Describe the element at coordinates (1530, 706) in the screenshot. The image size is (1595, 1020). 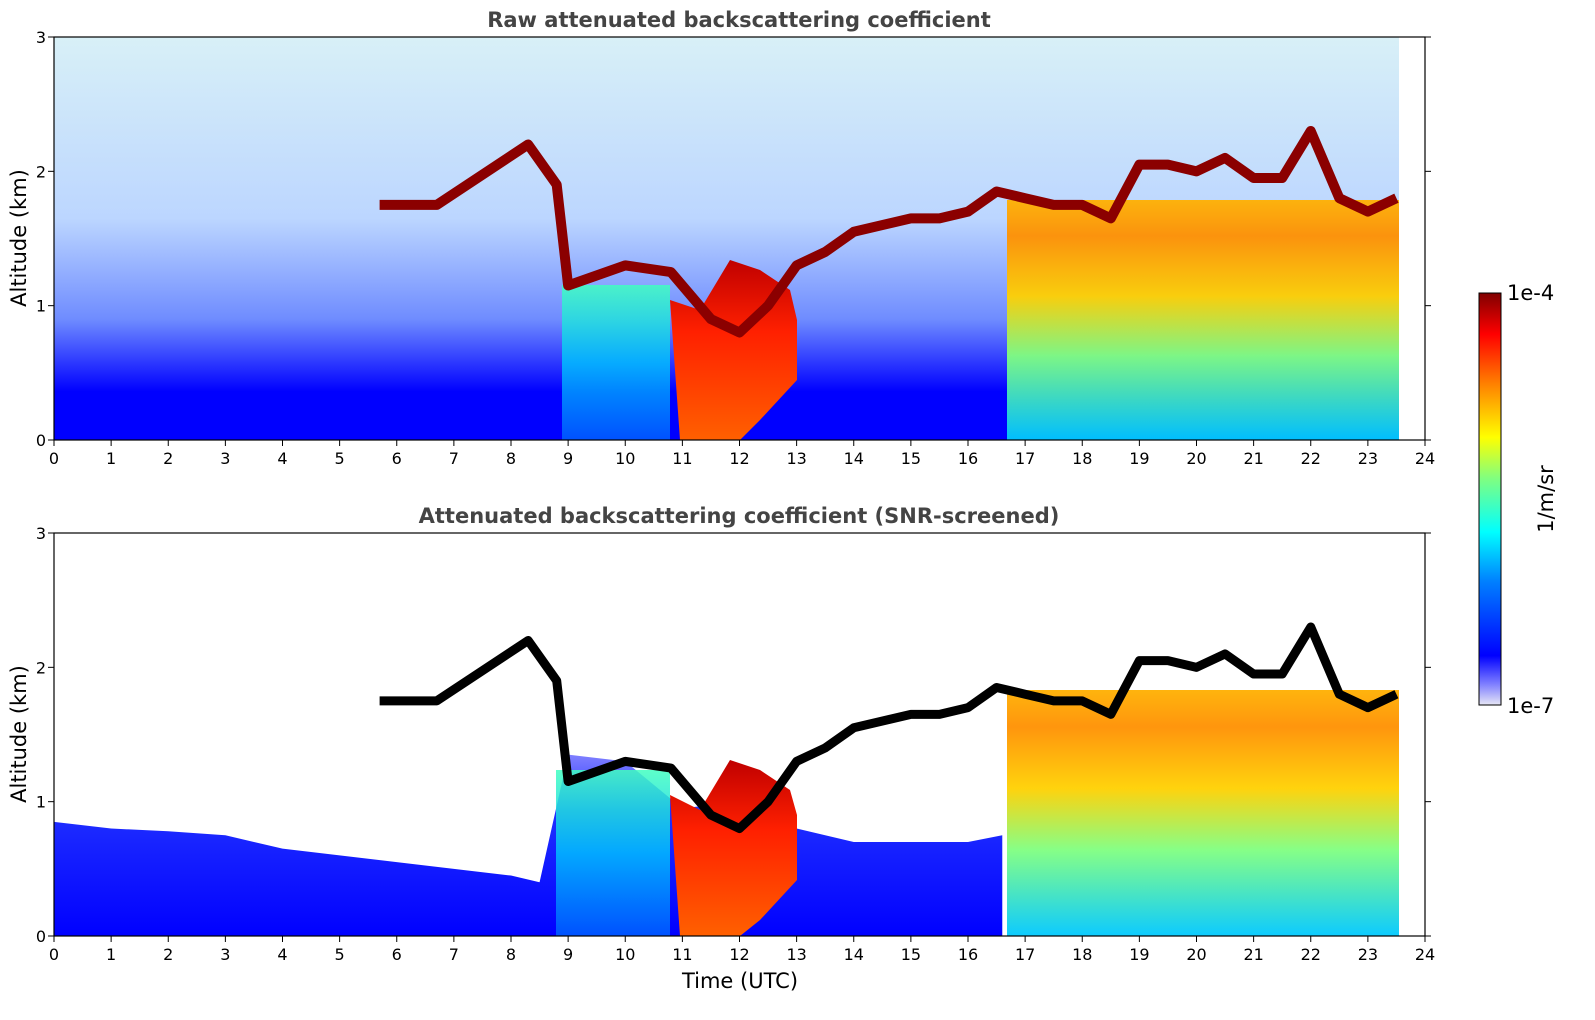
I see `colorbar-min-label: 1e-7` at that location.